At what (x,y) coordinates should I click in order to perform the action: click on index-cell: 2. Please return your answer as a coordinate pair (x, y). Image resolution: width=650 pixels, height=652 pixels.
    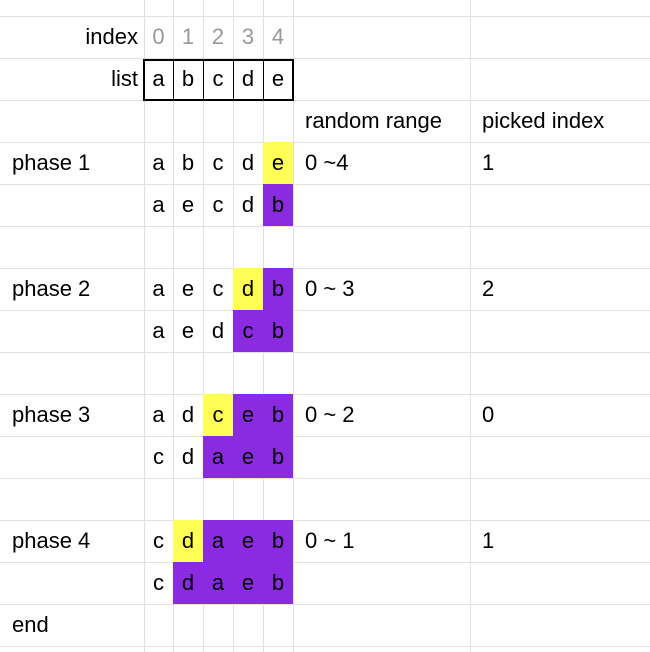
    Looking at the image, I should click on (218, 36).